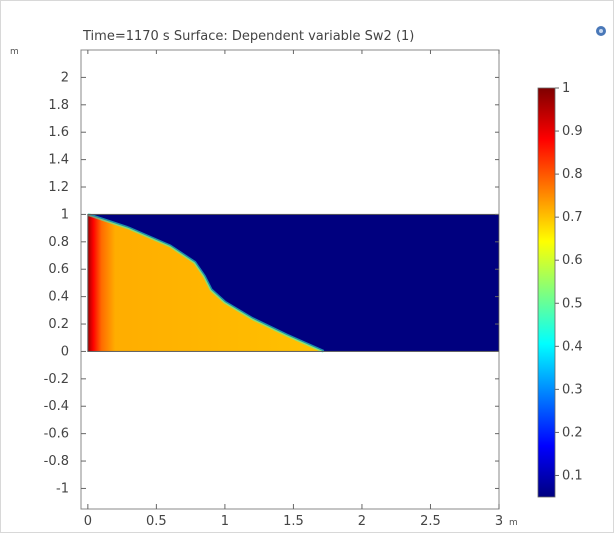 Image resolution: width=614 pixels, height=533 pixels. I want to click on x-tick-label: 3, so click(499, 521).